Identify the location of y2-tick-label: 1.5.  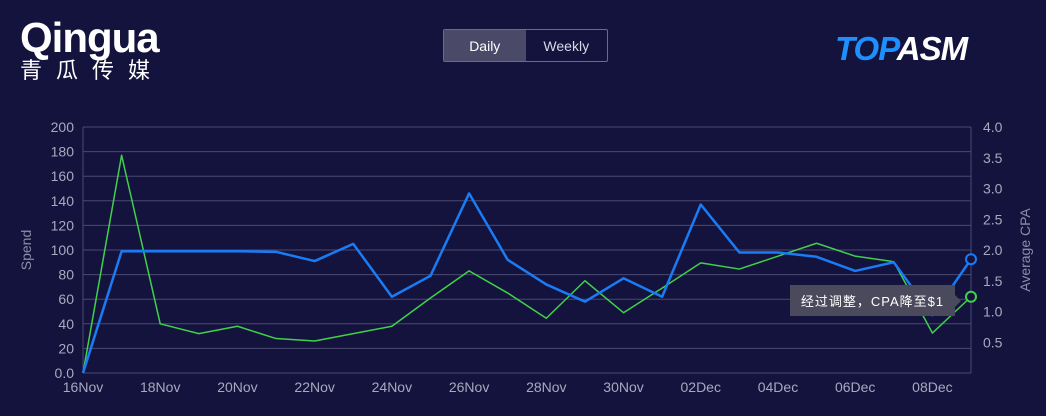
(993, 281).